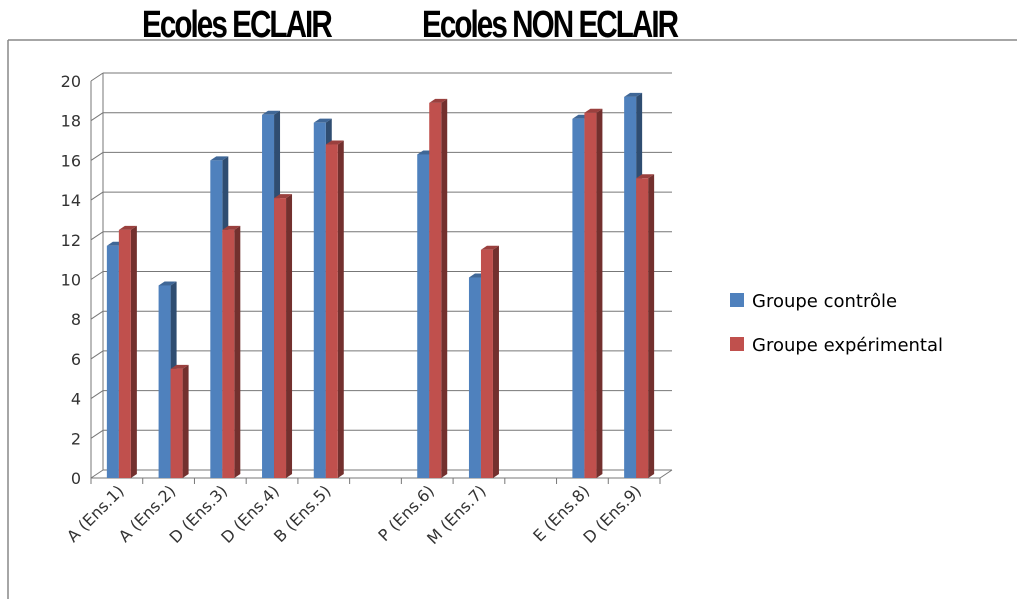 The width and height of the screenshot is (1017, 599). What do you see at coordinates (76, 399) in the screenshot?
I see `y-tick-label: 4` at bounding box center [76, 399].